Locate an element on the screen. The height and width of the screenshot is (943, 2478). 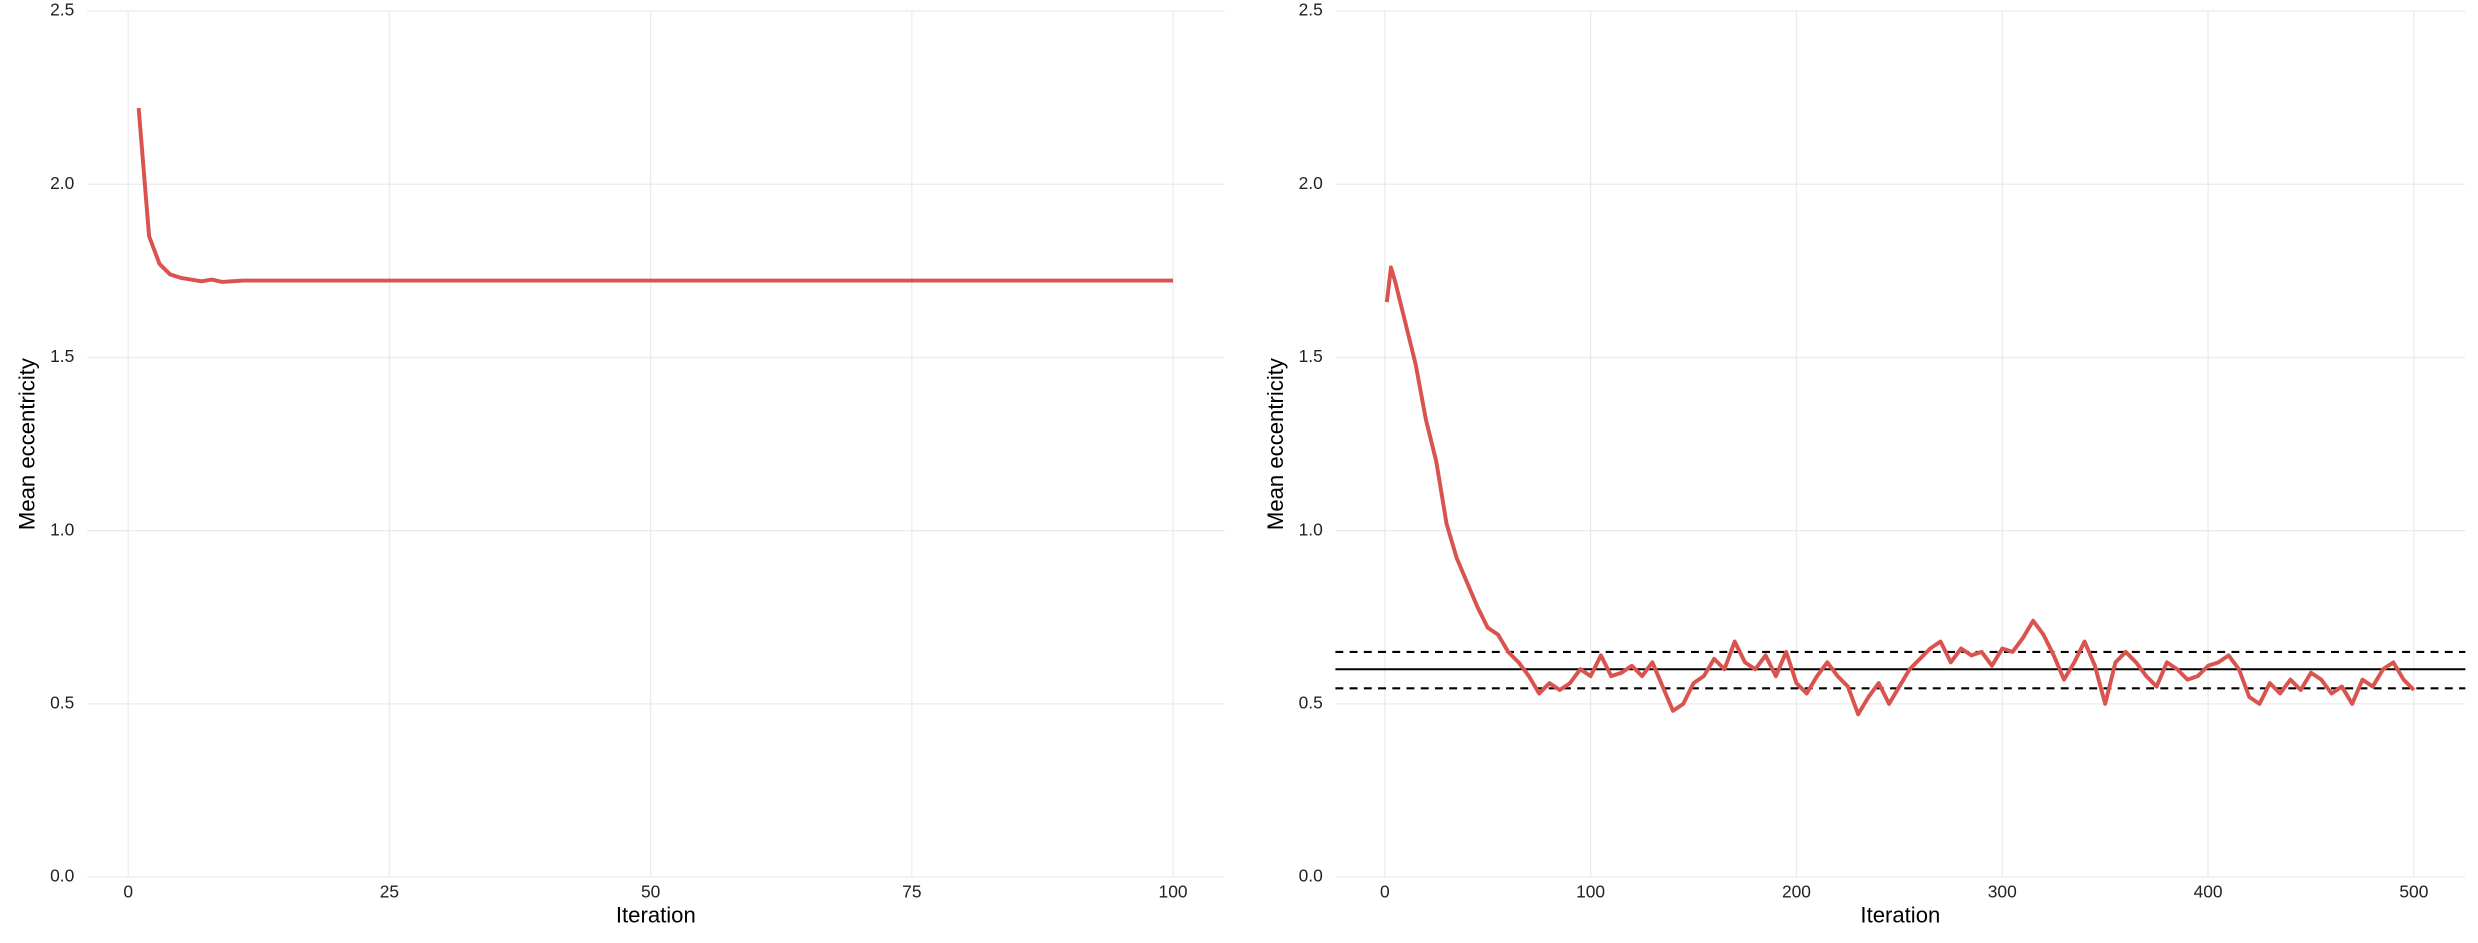
x-tick-label: 500 is located at coordinates (2413, 891).